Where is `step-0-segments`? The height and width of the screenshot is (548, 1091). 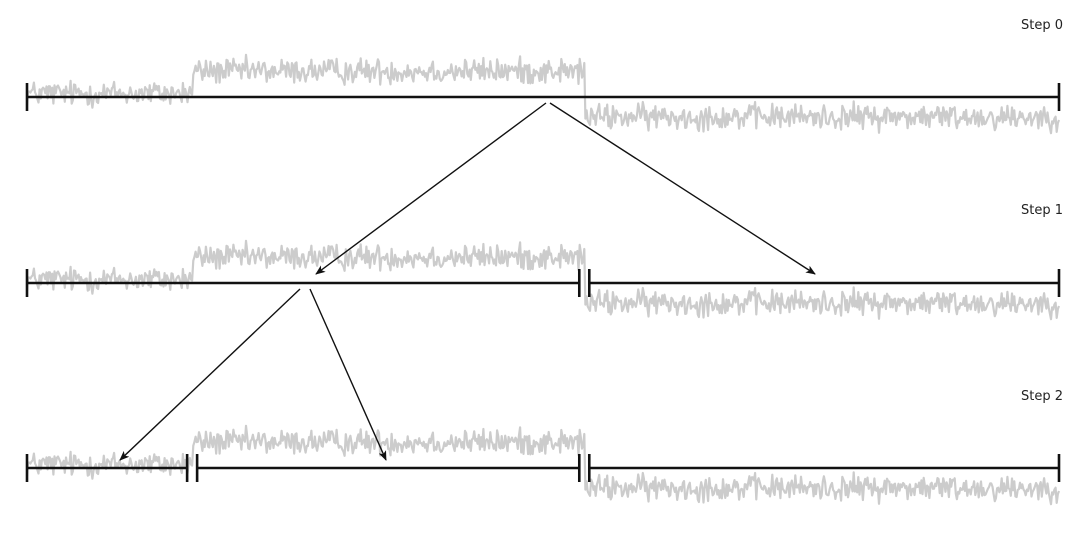 step-0-segments is located at coordinates (543, 97).